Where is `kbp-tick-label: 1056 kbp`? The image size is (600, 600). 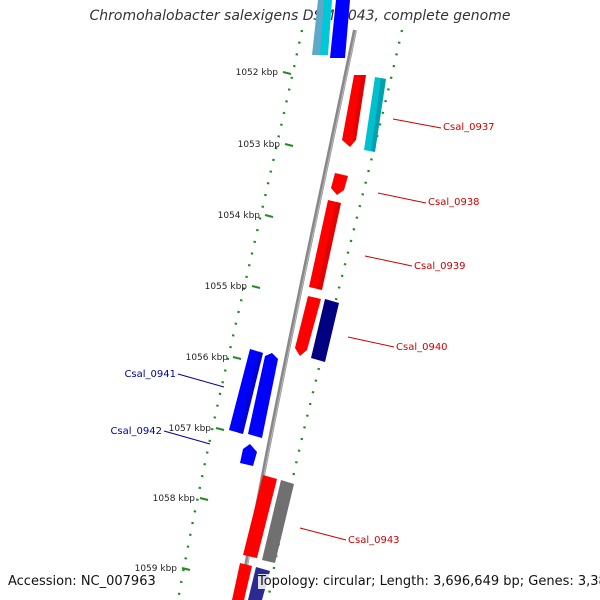 kbp-tick-label: 1056 kbp is located at coordinates (207, 358).